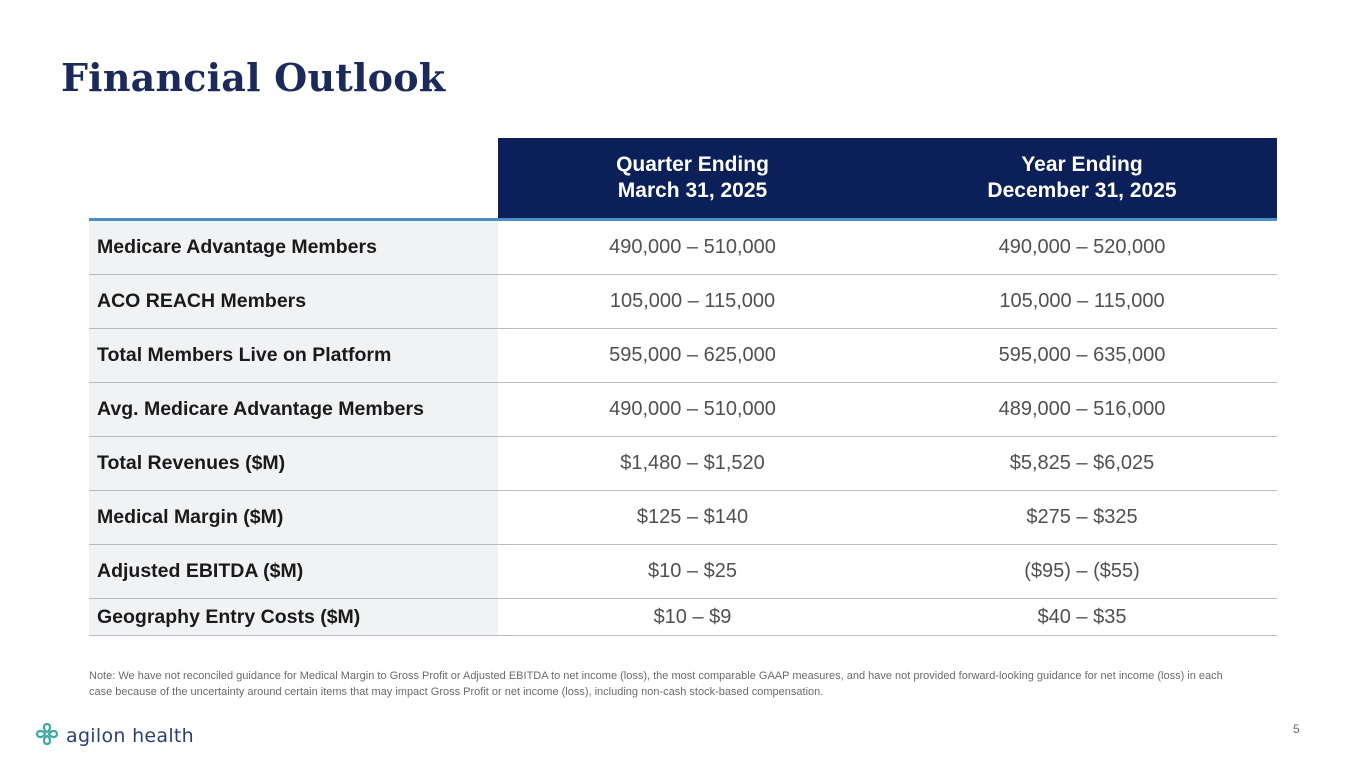 This screenshot has height=768, width=1365. Describe the element at coordinates (293, 517) in the screenshot. I see `row-label: Medical Margin ($M)` at that location.